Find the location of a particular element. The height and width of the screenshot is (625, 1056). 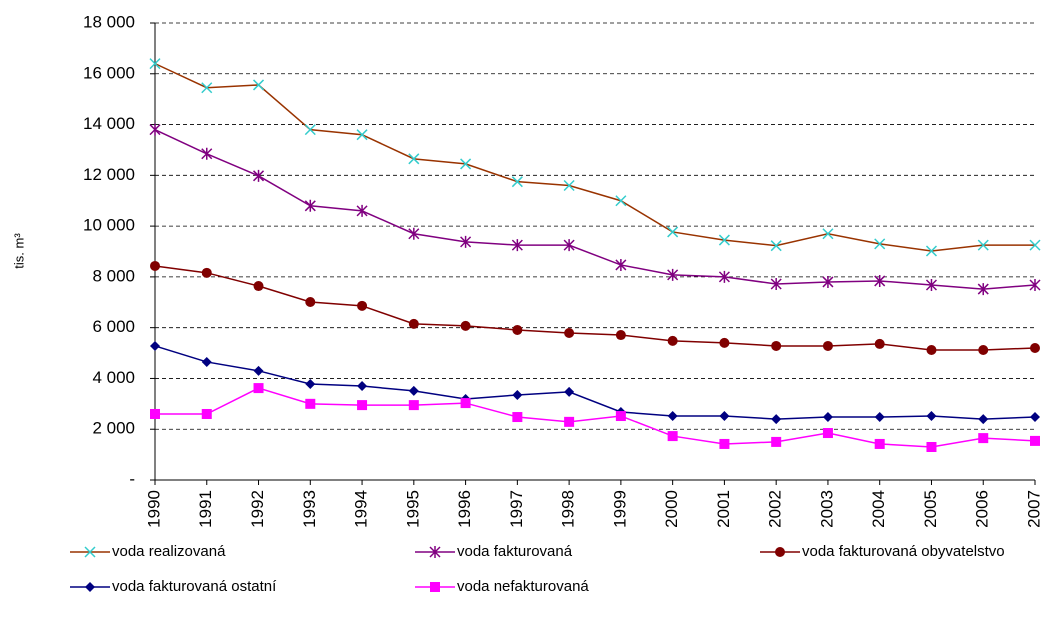

x-tick-label: 2004 is located at coordinates (878, 509).